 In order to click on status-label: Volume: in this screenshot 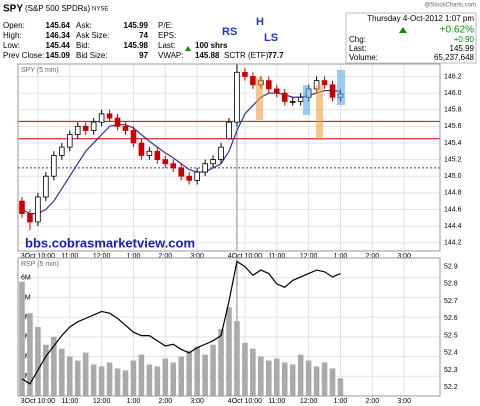, I will do `click(363, 57)`.